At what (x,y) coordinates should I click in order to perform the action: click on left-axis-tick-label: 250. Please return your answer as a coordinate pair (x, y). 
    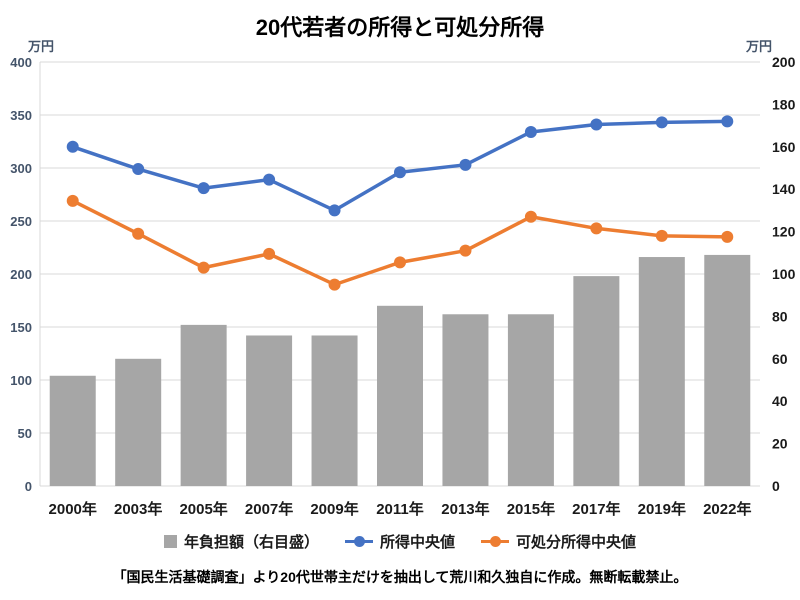
    Looking at the image, I should click on (21, 221).